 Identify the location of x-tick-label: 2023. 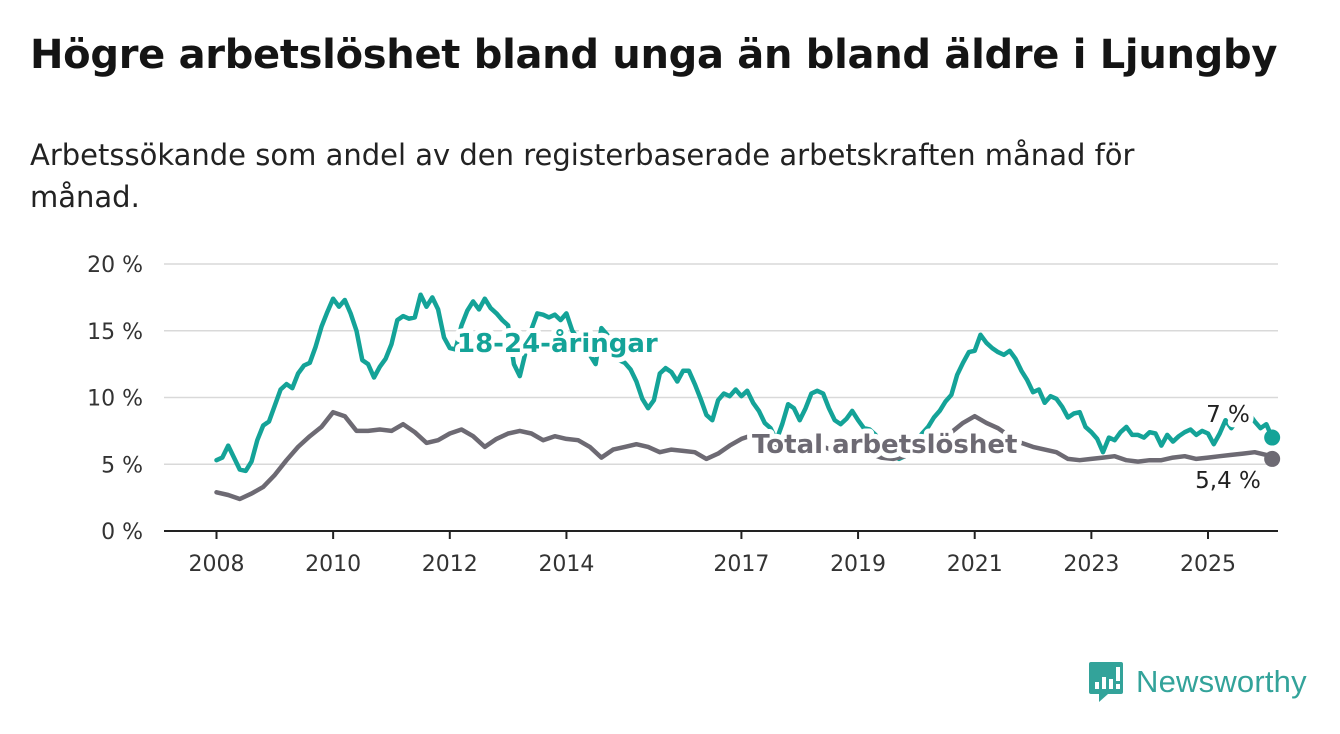
(1091, 564).